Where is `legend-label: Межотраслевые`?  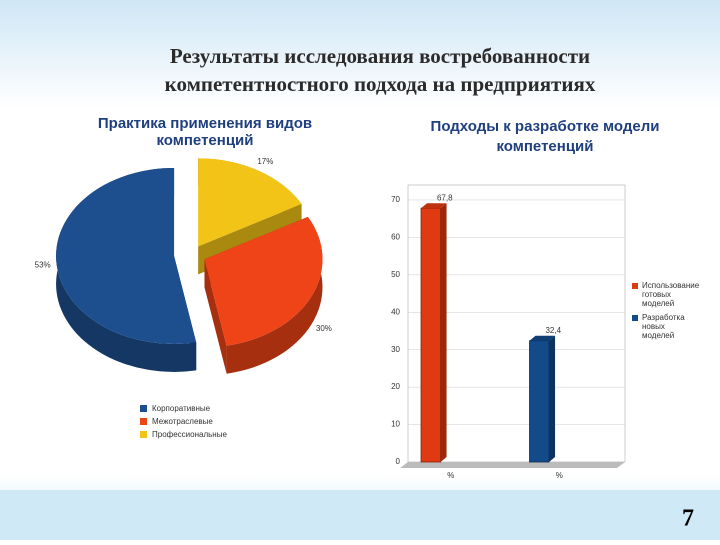
legend-label: Межотраслевые is located at coordinates (182, 421).